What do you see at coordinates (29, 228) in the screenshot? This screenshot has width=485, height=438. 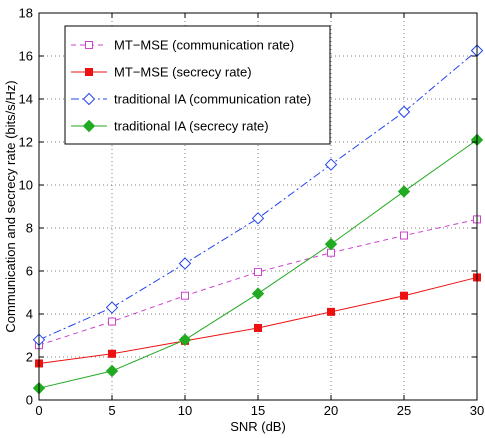 I see `y-tick-label: 8` at bounding box center [29, 228].